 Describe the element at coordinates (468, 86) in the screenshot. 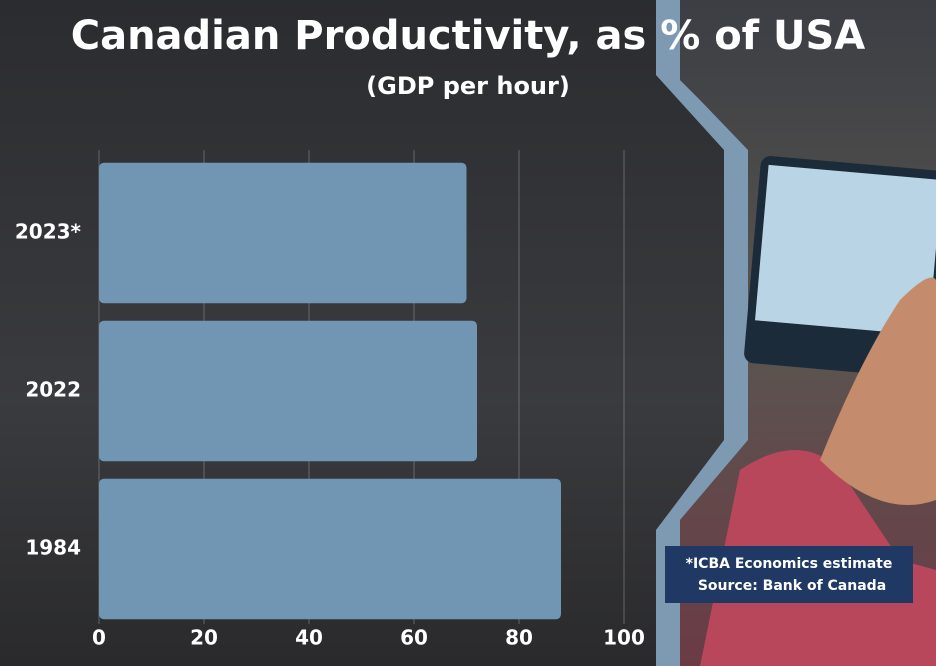

I see `chart-subtitle: (GDP per hour)` at that location.